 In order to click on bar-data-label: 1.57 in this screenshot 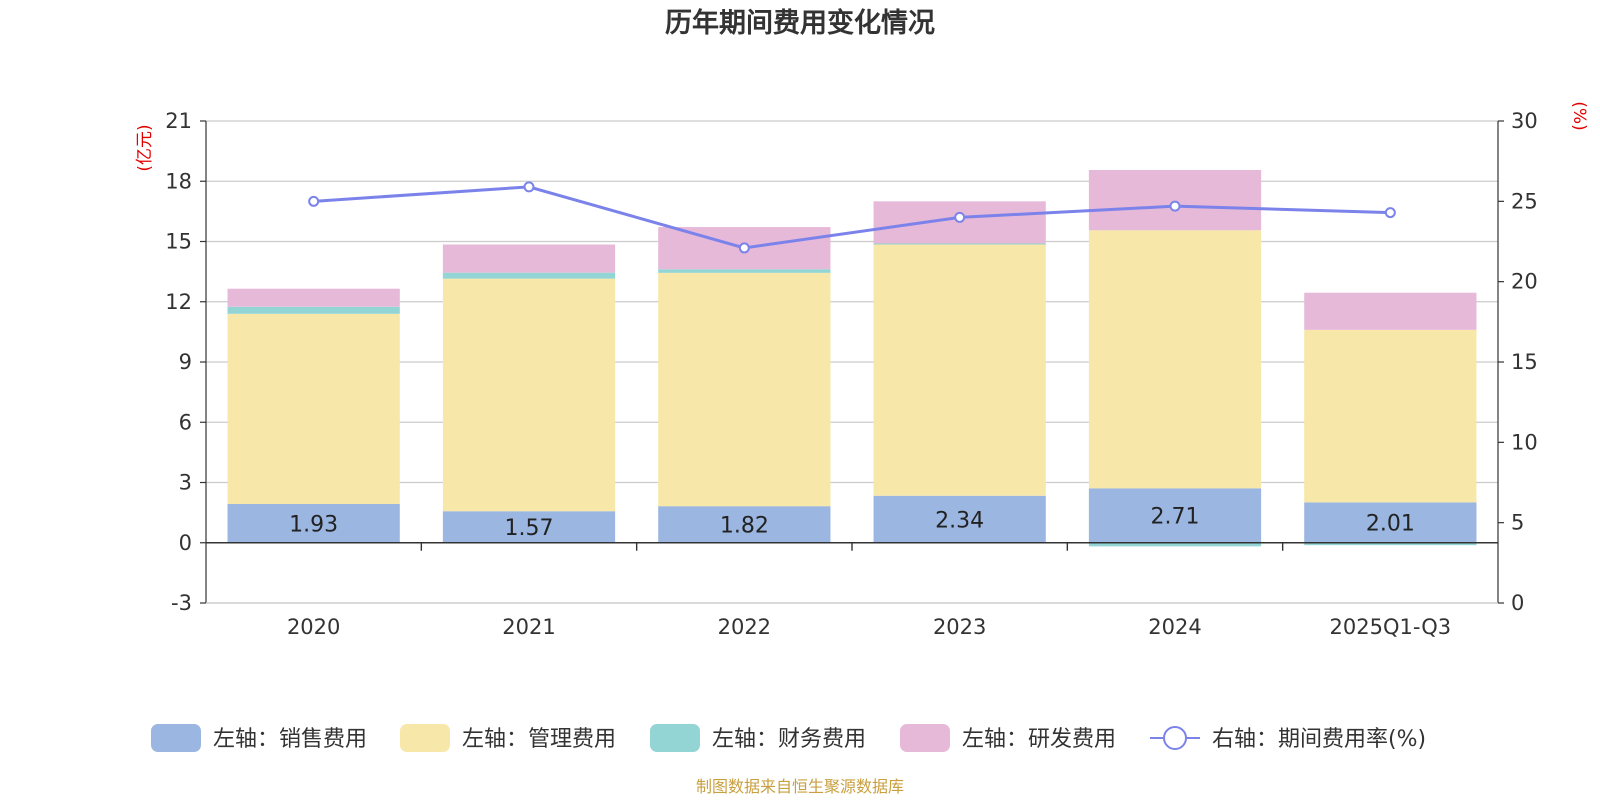, I will do `click(529, 528)`.